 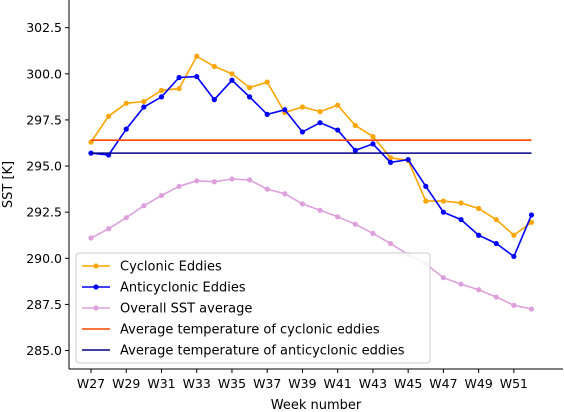 What do you see at coordinates (267, 383) in the screenshot?
I see `x-tick-label: W37` at bounding box center [267, 383].